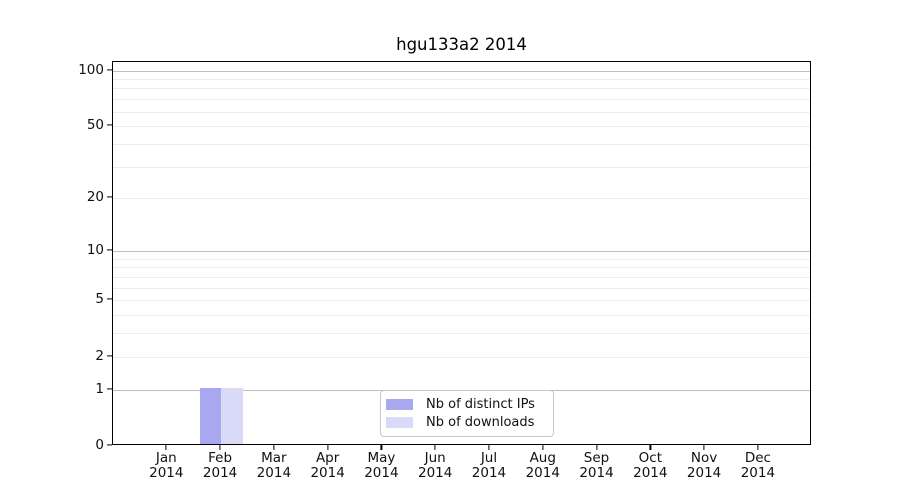  What do you see at coordinates (399, 404) in the screenshot?
I see `legend-swatch-distinct-ips` at bounding box center [399, 404].